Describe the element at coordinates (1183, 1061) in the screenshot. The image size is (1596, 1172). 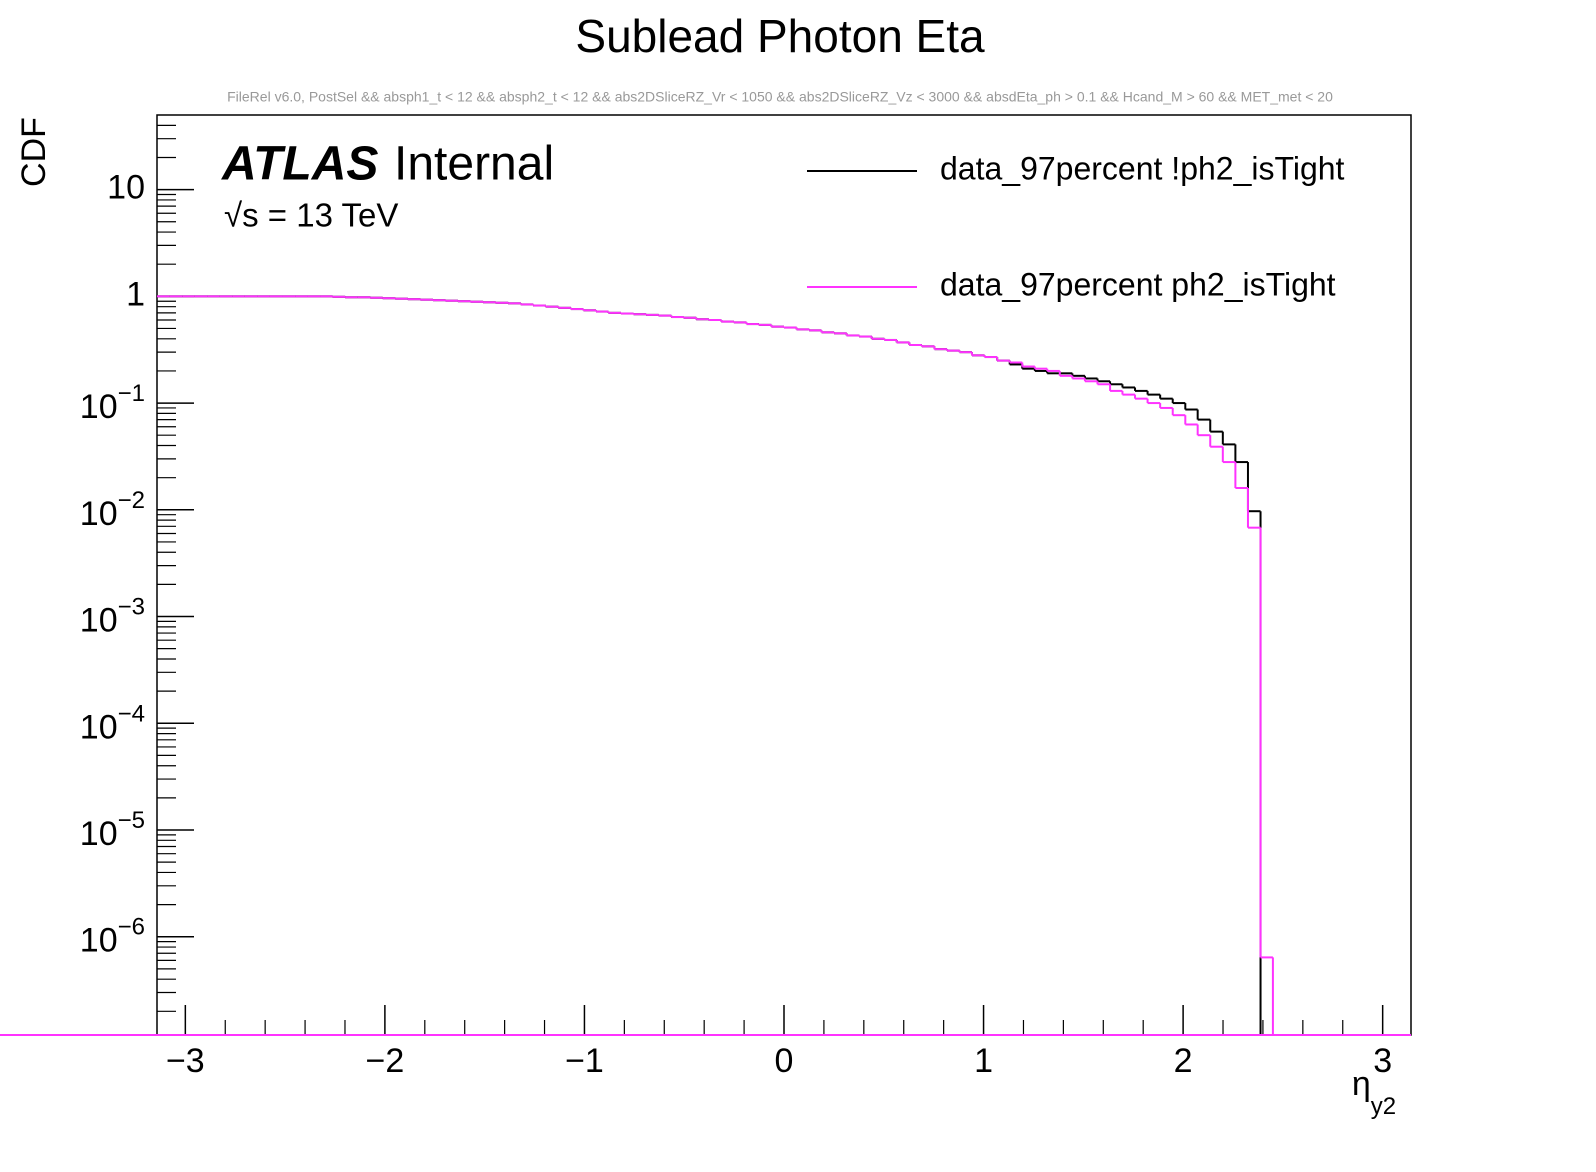
I see `x-tick-label: 2` at that location.